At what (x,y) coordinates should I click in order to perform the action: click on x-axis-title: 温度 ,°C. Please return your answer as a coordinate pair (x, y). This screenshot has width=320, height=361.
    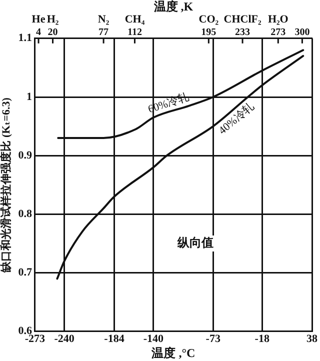
    Looking at the image, I should click on (173, 353).